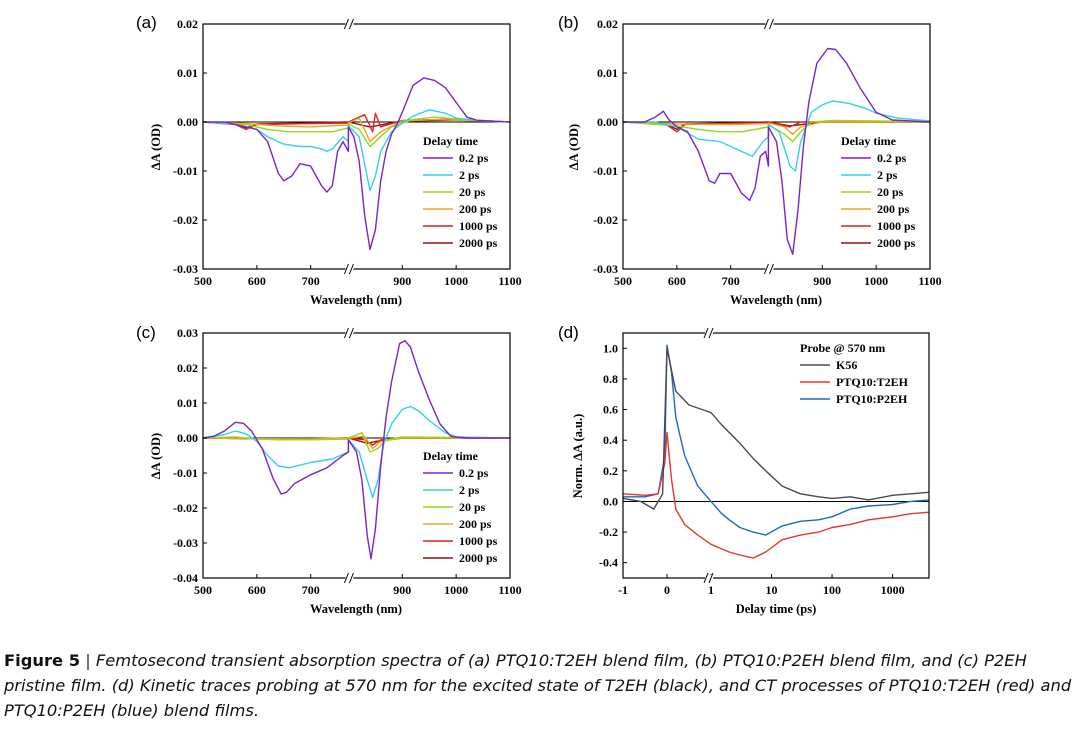  Describe the element at coordinates (776, 428) in the screenshot. I see `panel-d-series-k56` at that location.